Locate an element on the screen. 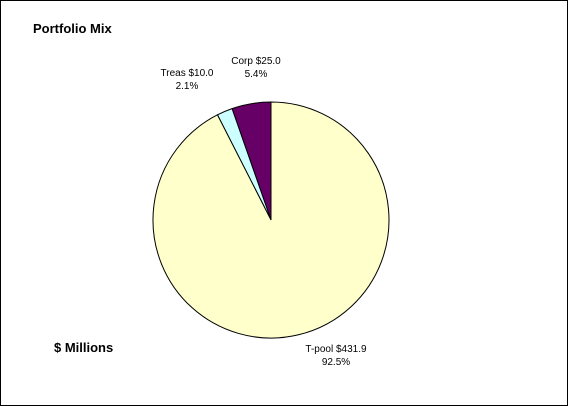  slice-percent-corp: 5.4% is located at coordinates (256, 74).